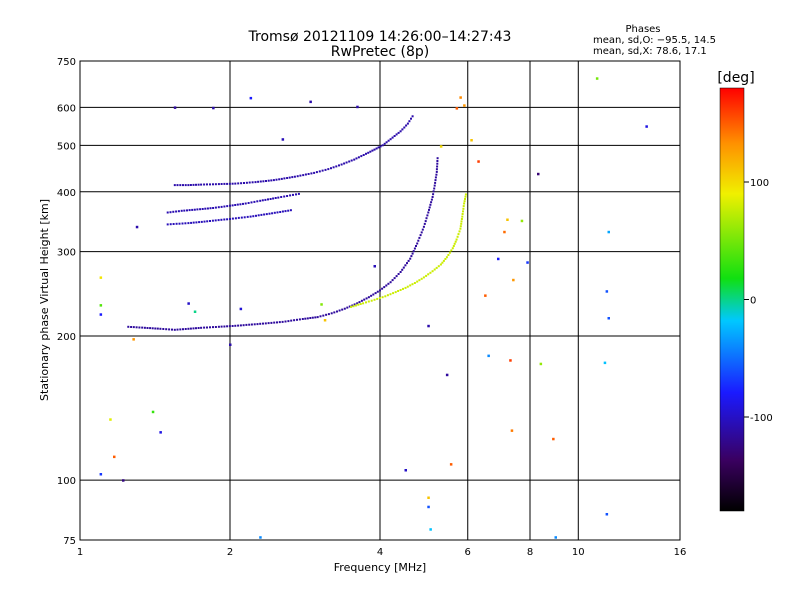  What do you see at coordinates (654, 40) in the screenshot?
I see `phase-stats-o: mean, sd,O: −95.5, 14.5` at bounding box center [654, 40].